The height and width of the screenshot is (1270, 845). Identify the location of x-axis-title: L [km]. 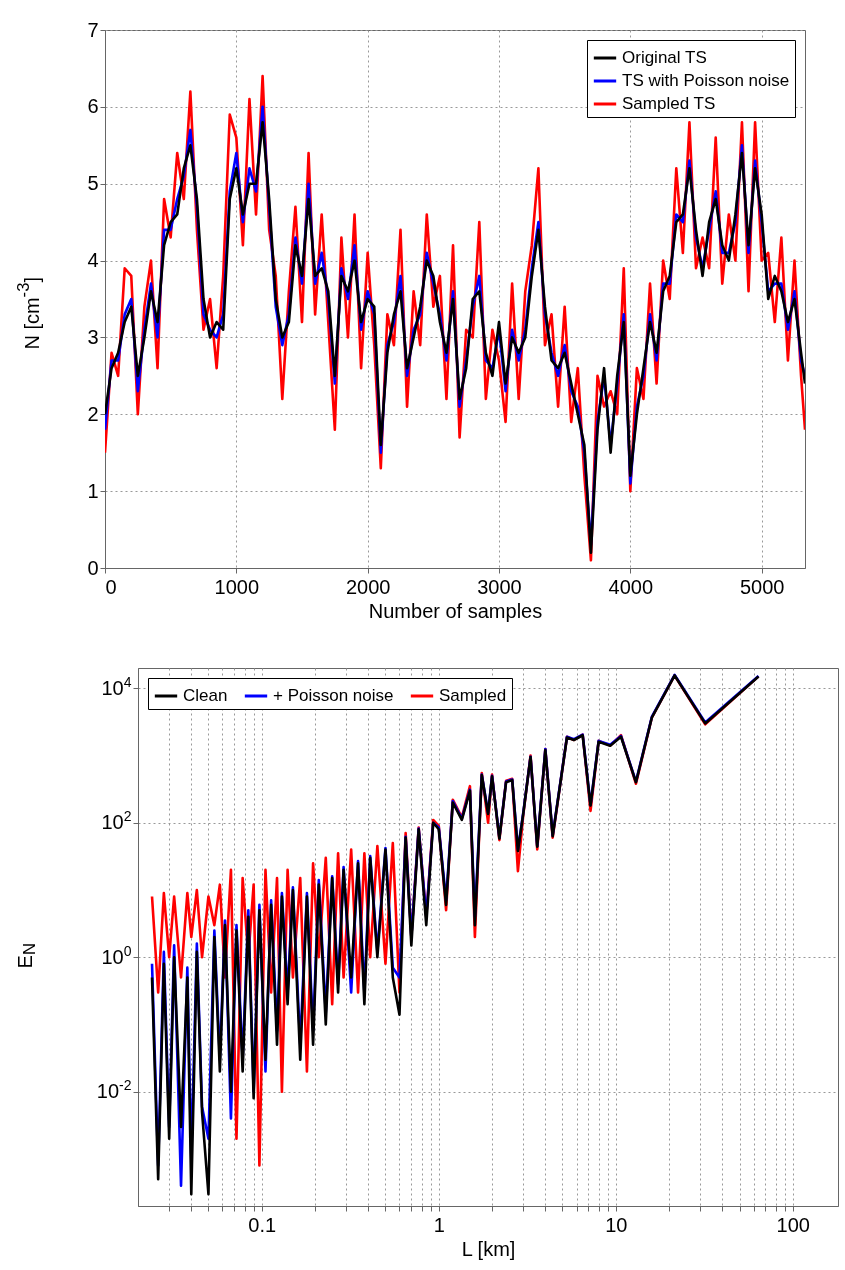
(488, 1248).